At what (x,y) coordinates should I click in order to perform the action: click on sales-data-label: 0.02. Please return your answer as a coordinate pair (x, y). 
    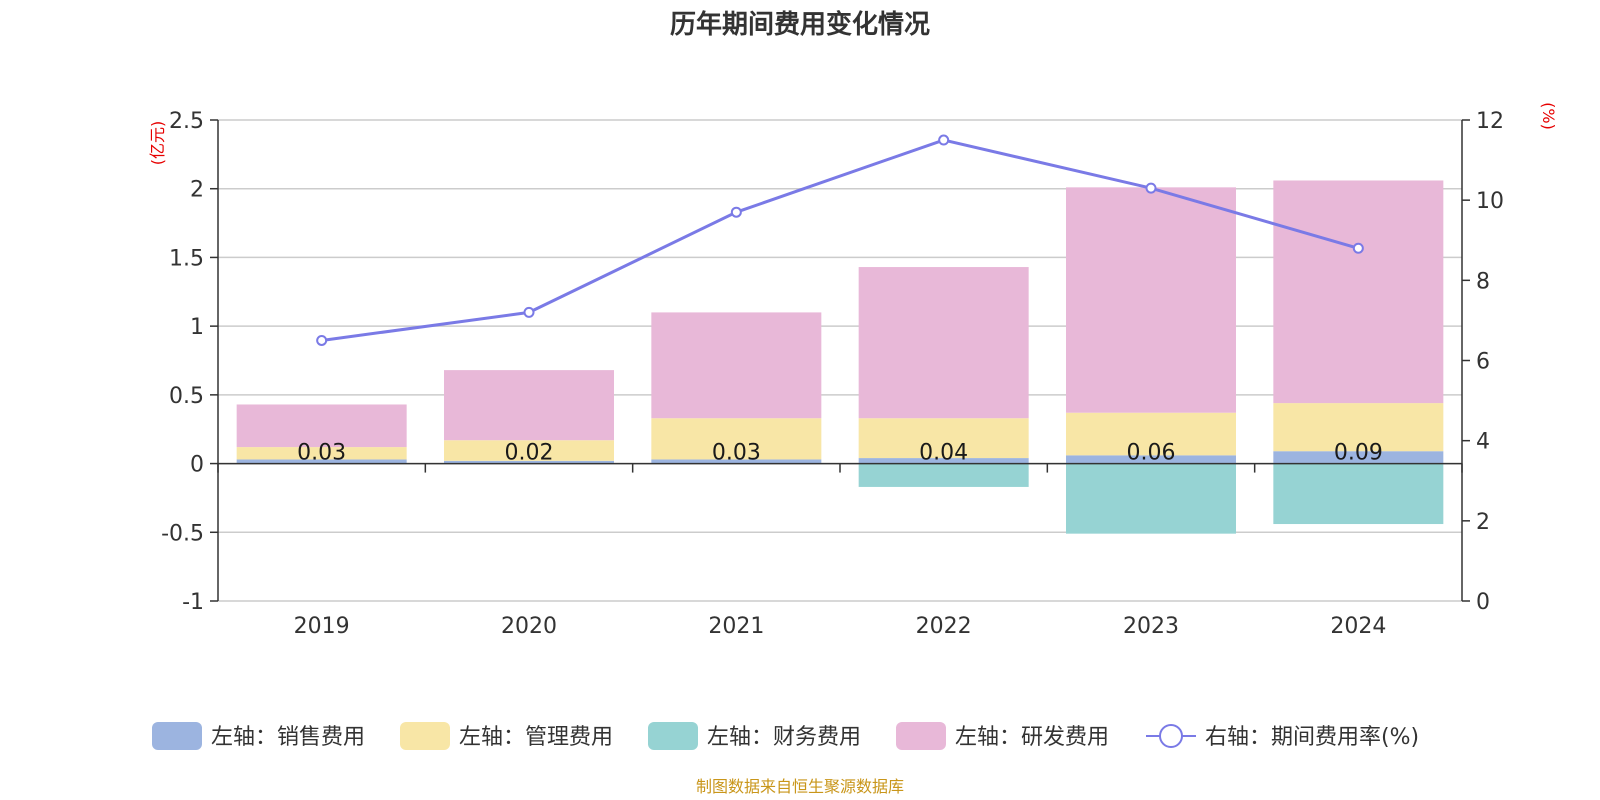
    Looking at the image, I should click on (529, 453).